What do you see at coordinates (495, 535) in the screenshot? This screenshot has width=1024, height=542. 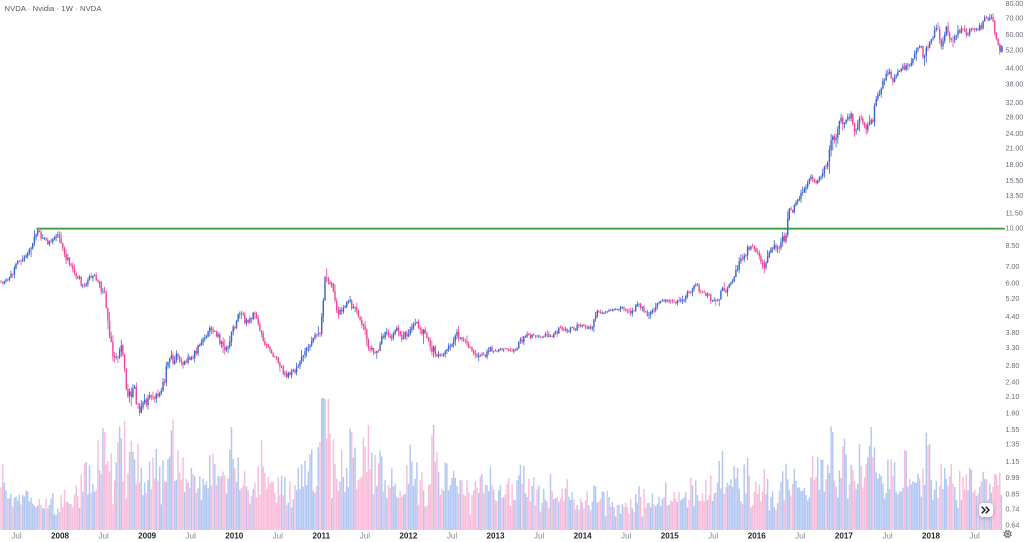 I see `svg-text: 2013` at bounding box center [495, 535].